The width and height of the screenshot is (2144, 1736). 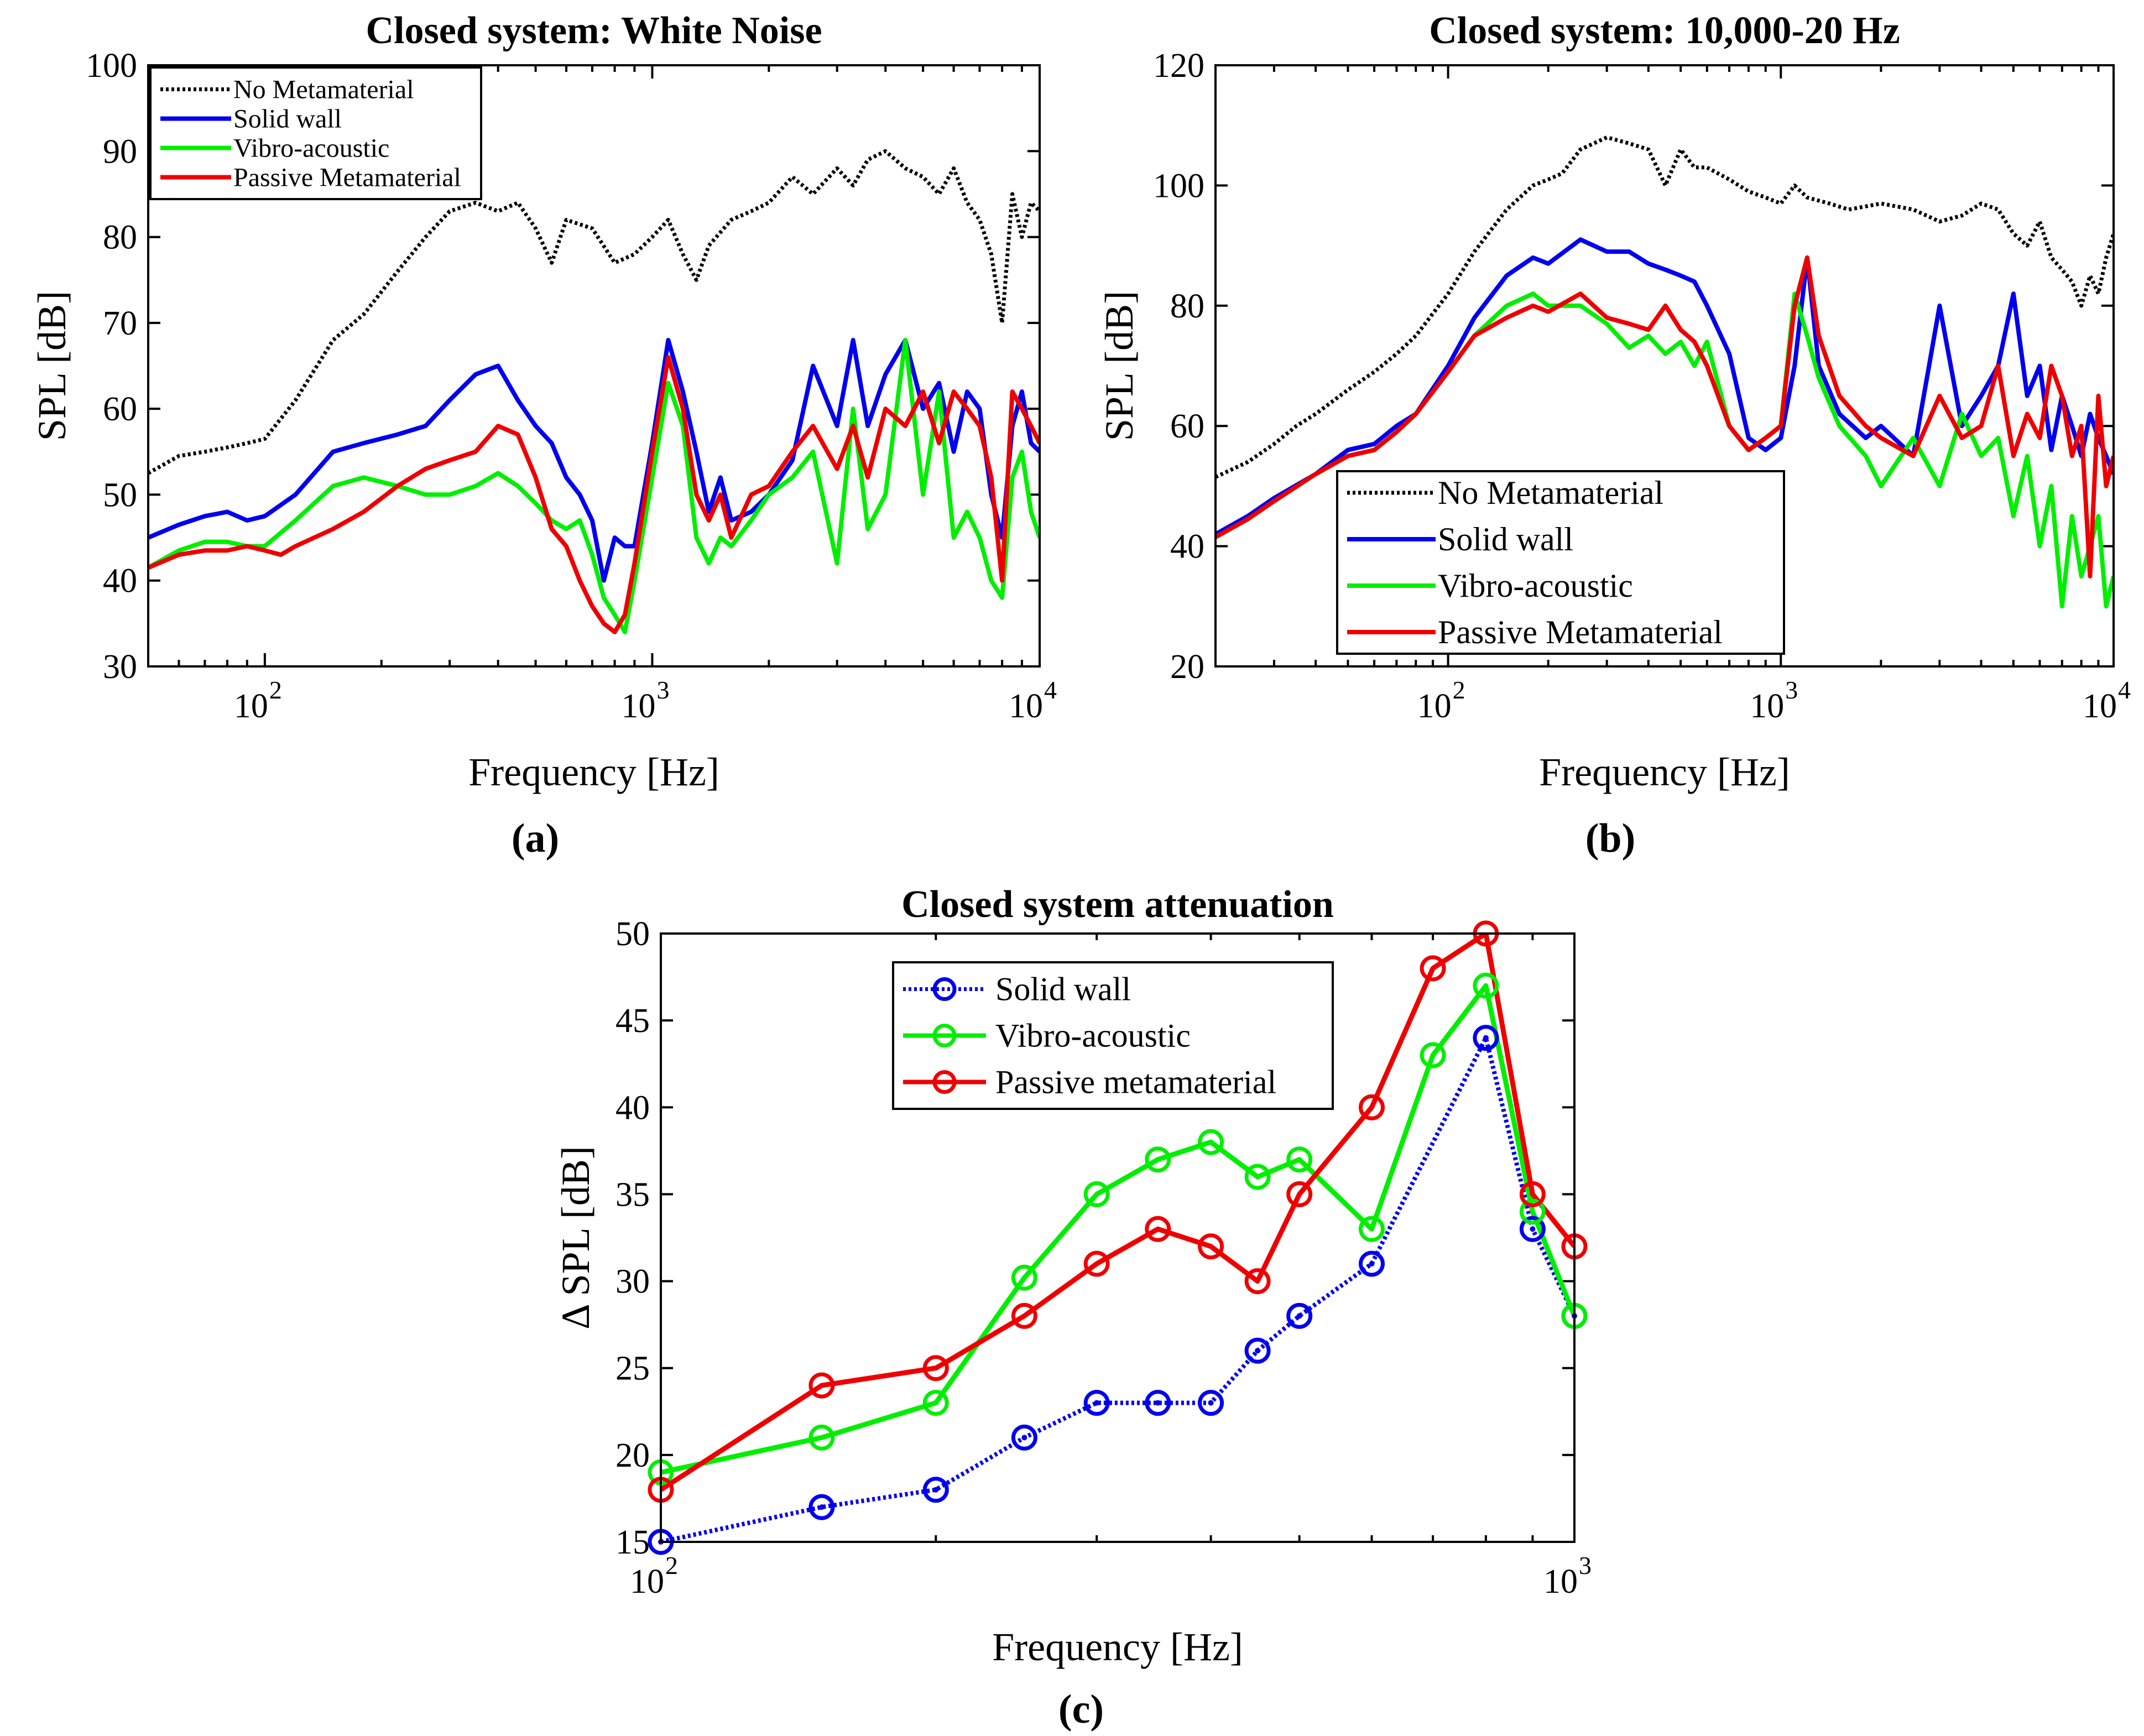 I want to click on y-tick-label: 50, so click(x=632, y=934).